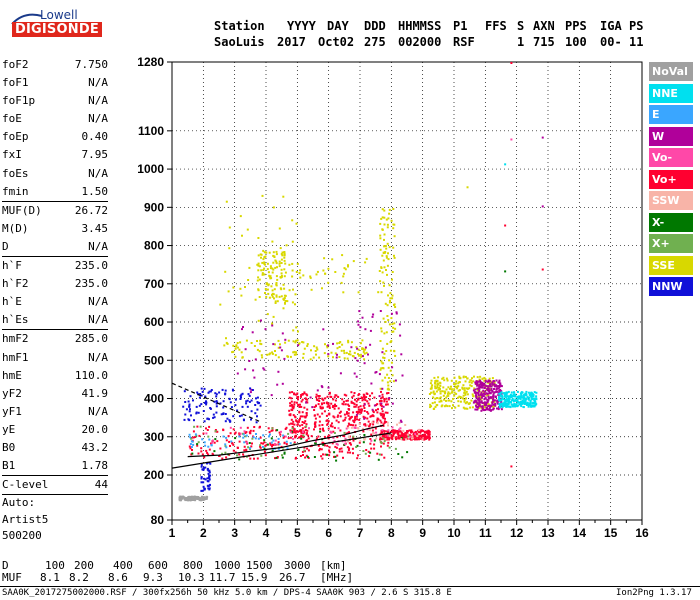 The image size is (700, 600). What do you see at coordinates (55, 448) in the screenshot?
I see `param-row: B0 43.2` at bounding box center [55, 448].